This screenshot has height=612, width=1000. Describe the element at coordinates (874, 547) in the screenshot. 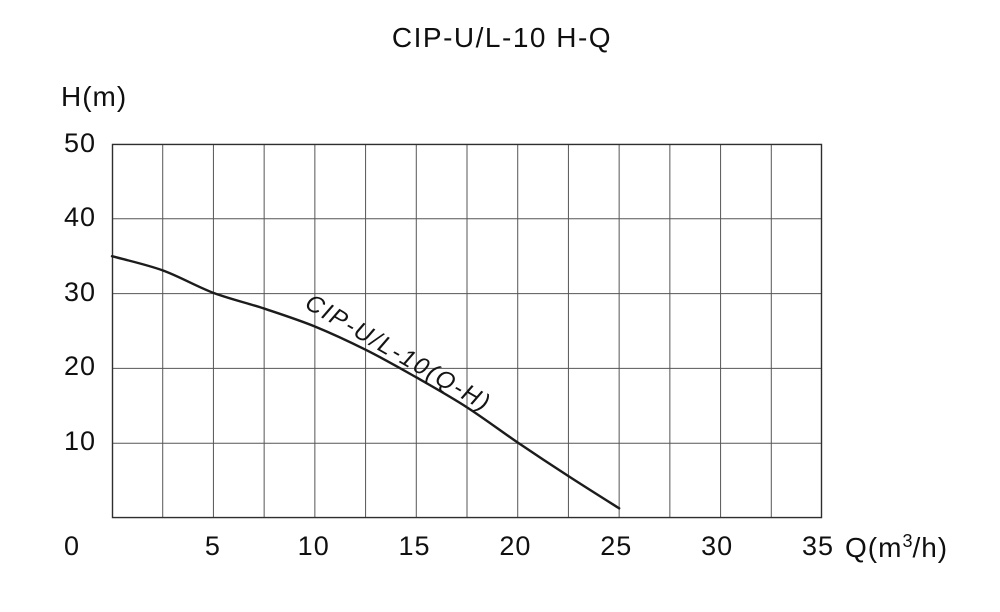

I see `x-axis-label-pre: Q(m` at that location.